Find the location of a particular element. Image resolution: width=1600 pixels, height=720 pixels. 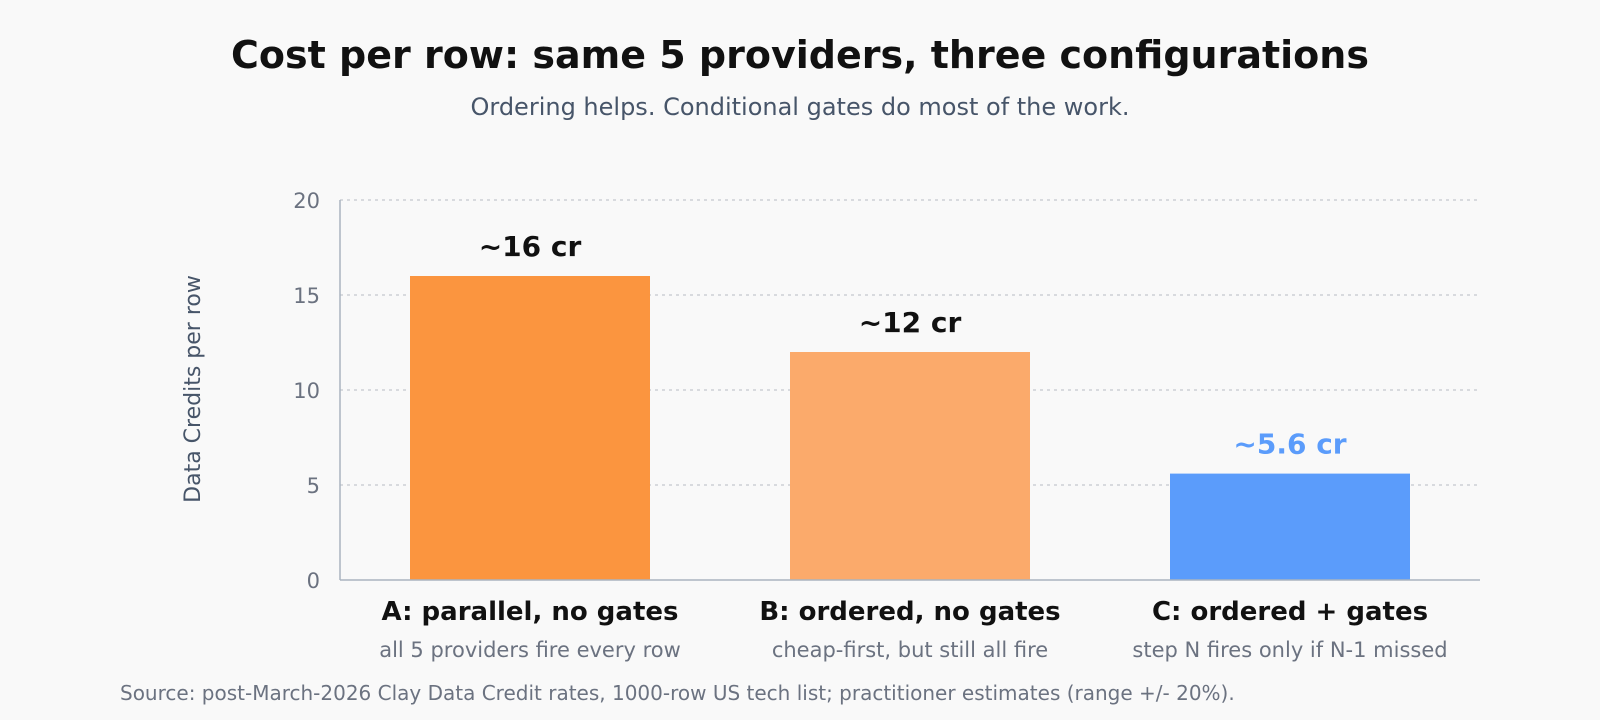

y-tick-label: 20 is located at coordinates (306, 201).